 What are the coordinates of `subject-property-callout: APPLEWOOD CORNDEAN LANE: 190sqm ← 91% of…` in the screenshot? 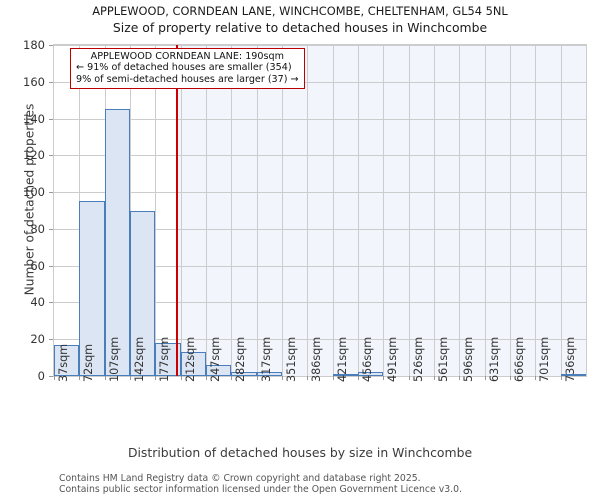 It's located at (187, 69).